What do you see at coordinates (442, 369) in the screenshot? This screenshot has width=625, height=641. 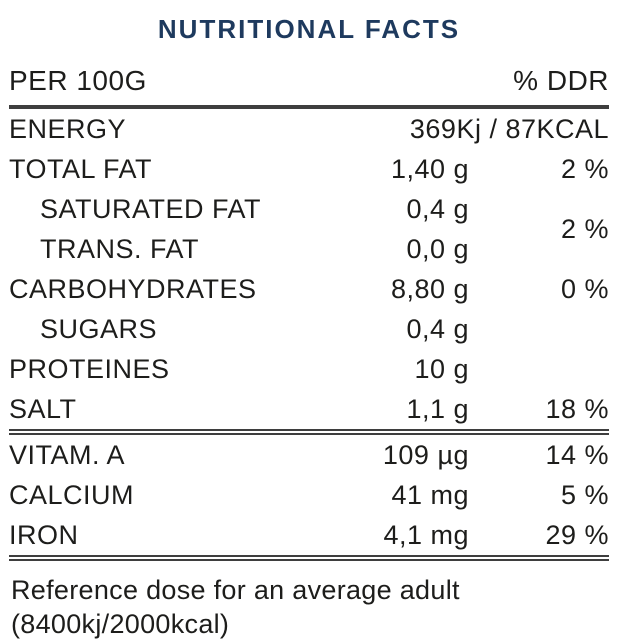 I see `row-value: 10 g` at bounding box center [442, 369].